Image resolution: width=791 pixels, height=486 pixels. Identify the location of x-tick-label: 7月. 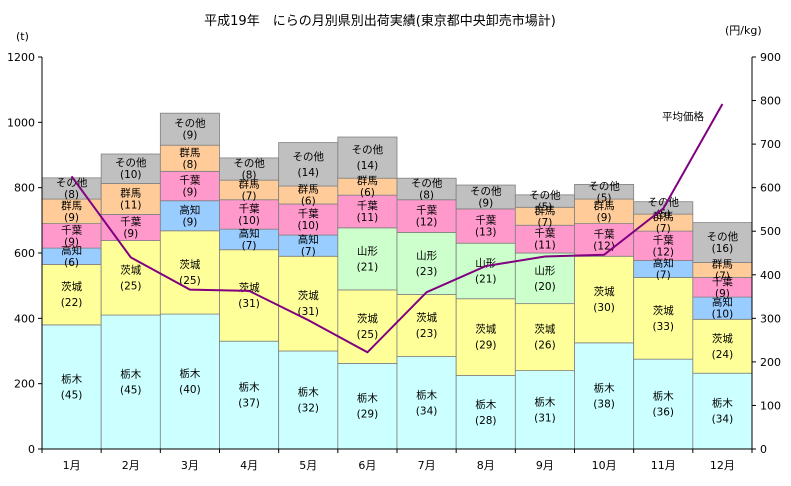
(427, 465).